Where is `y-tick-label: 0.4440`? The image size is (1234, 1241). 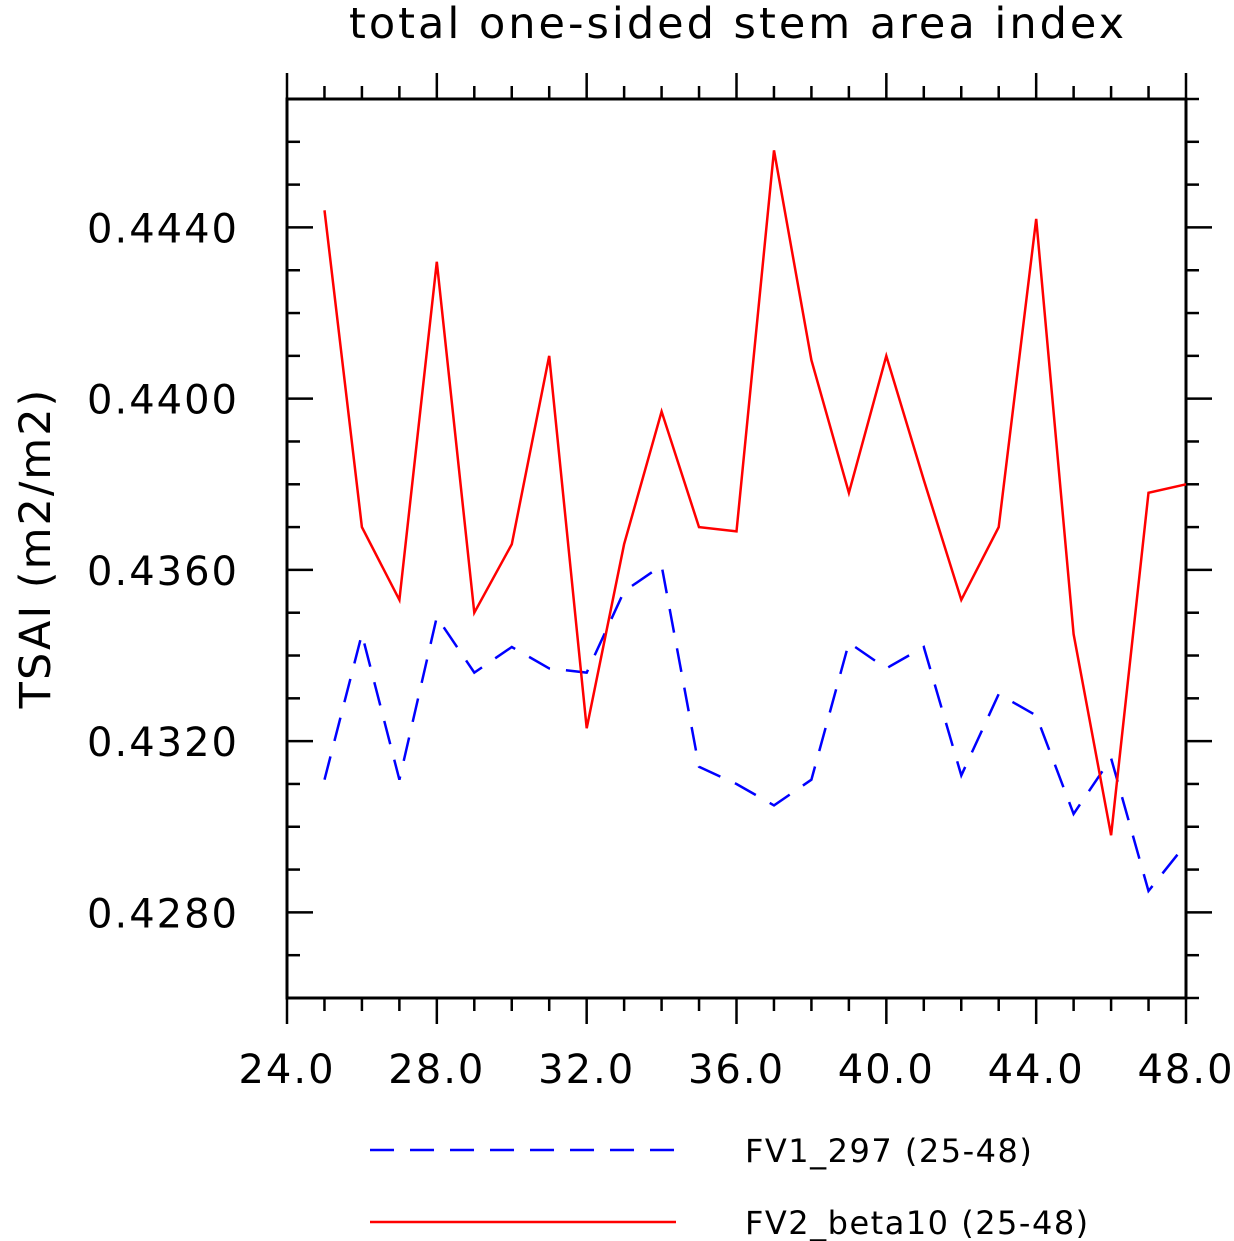
y-tick-label: 0.4440 is located at coordinates (163, 229).